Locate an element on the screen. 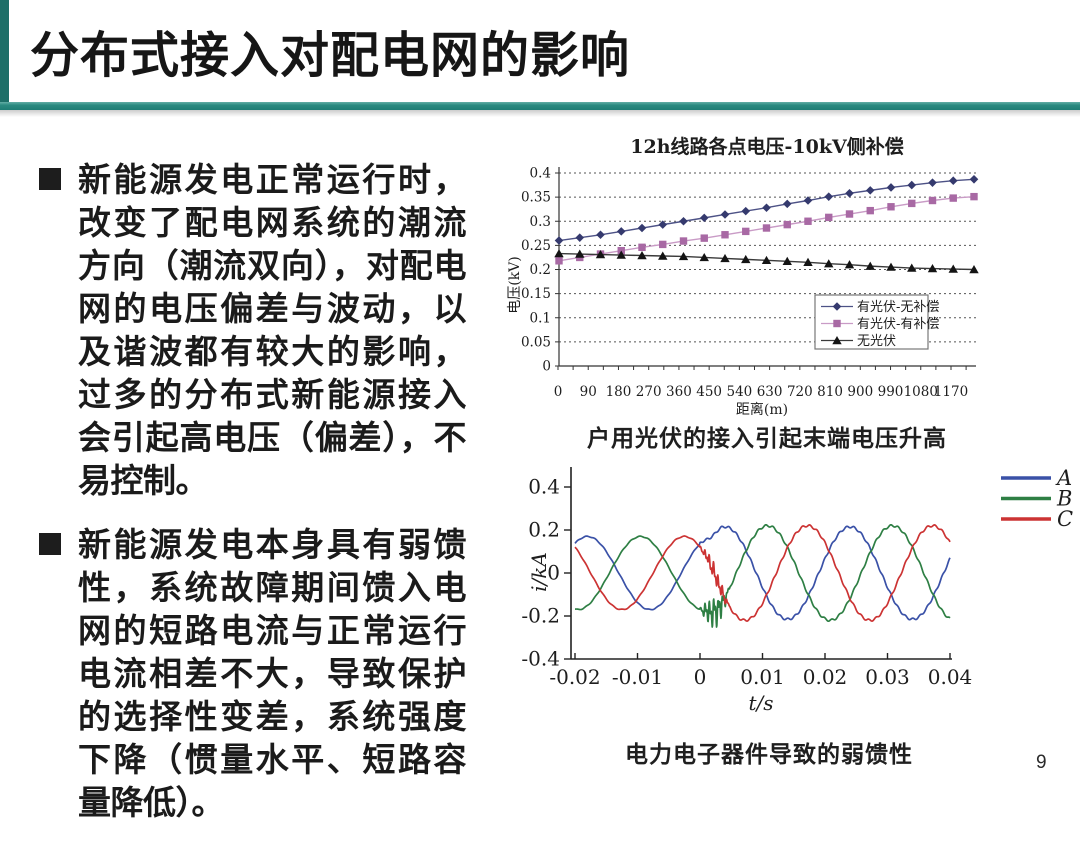 The height and width of the screenshot is (845, 1080). svg-text: 1170 is located at coordinates (951, 392).